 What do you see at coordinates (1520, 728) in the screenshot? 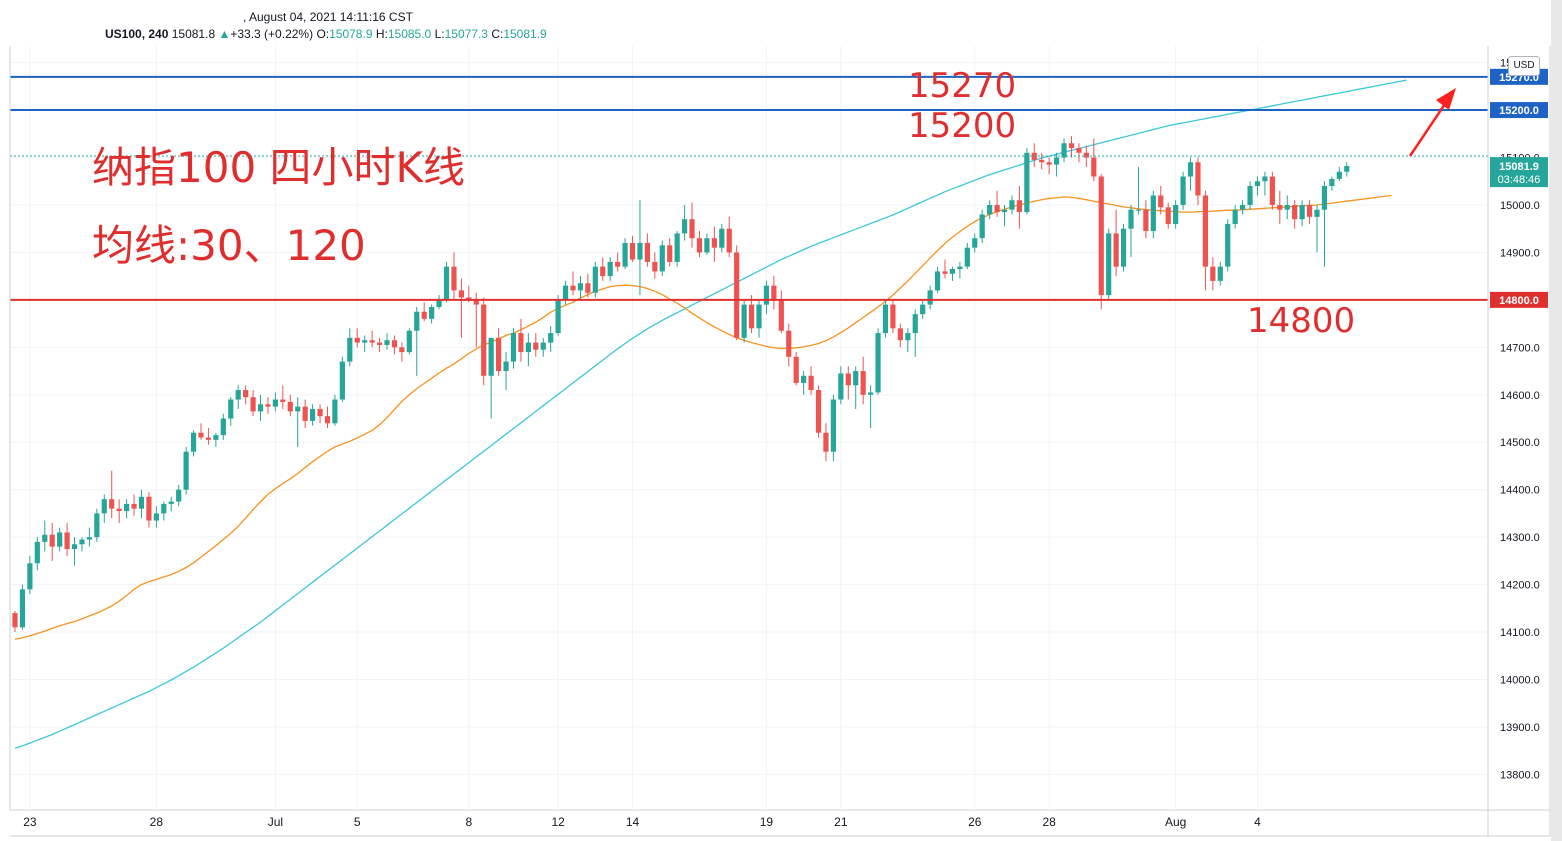
I see `price-tick-label: 13900.0` at bounding box center [1520, 728].